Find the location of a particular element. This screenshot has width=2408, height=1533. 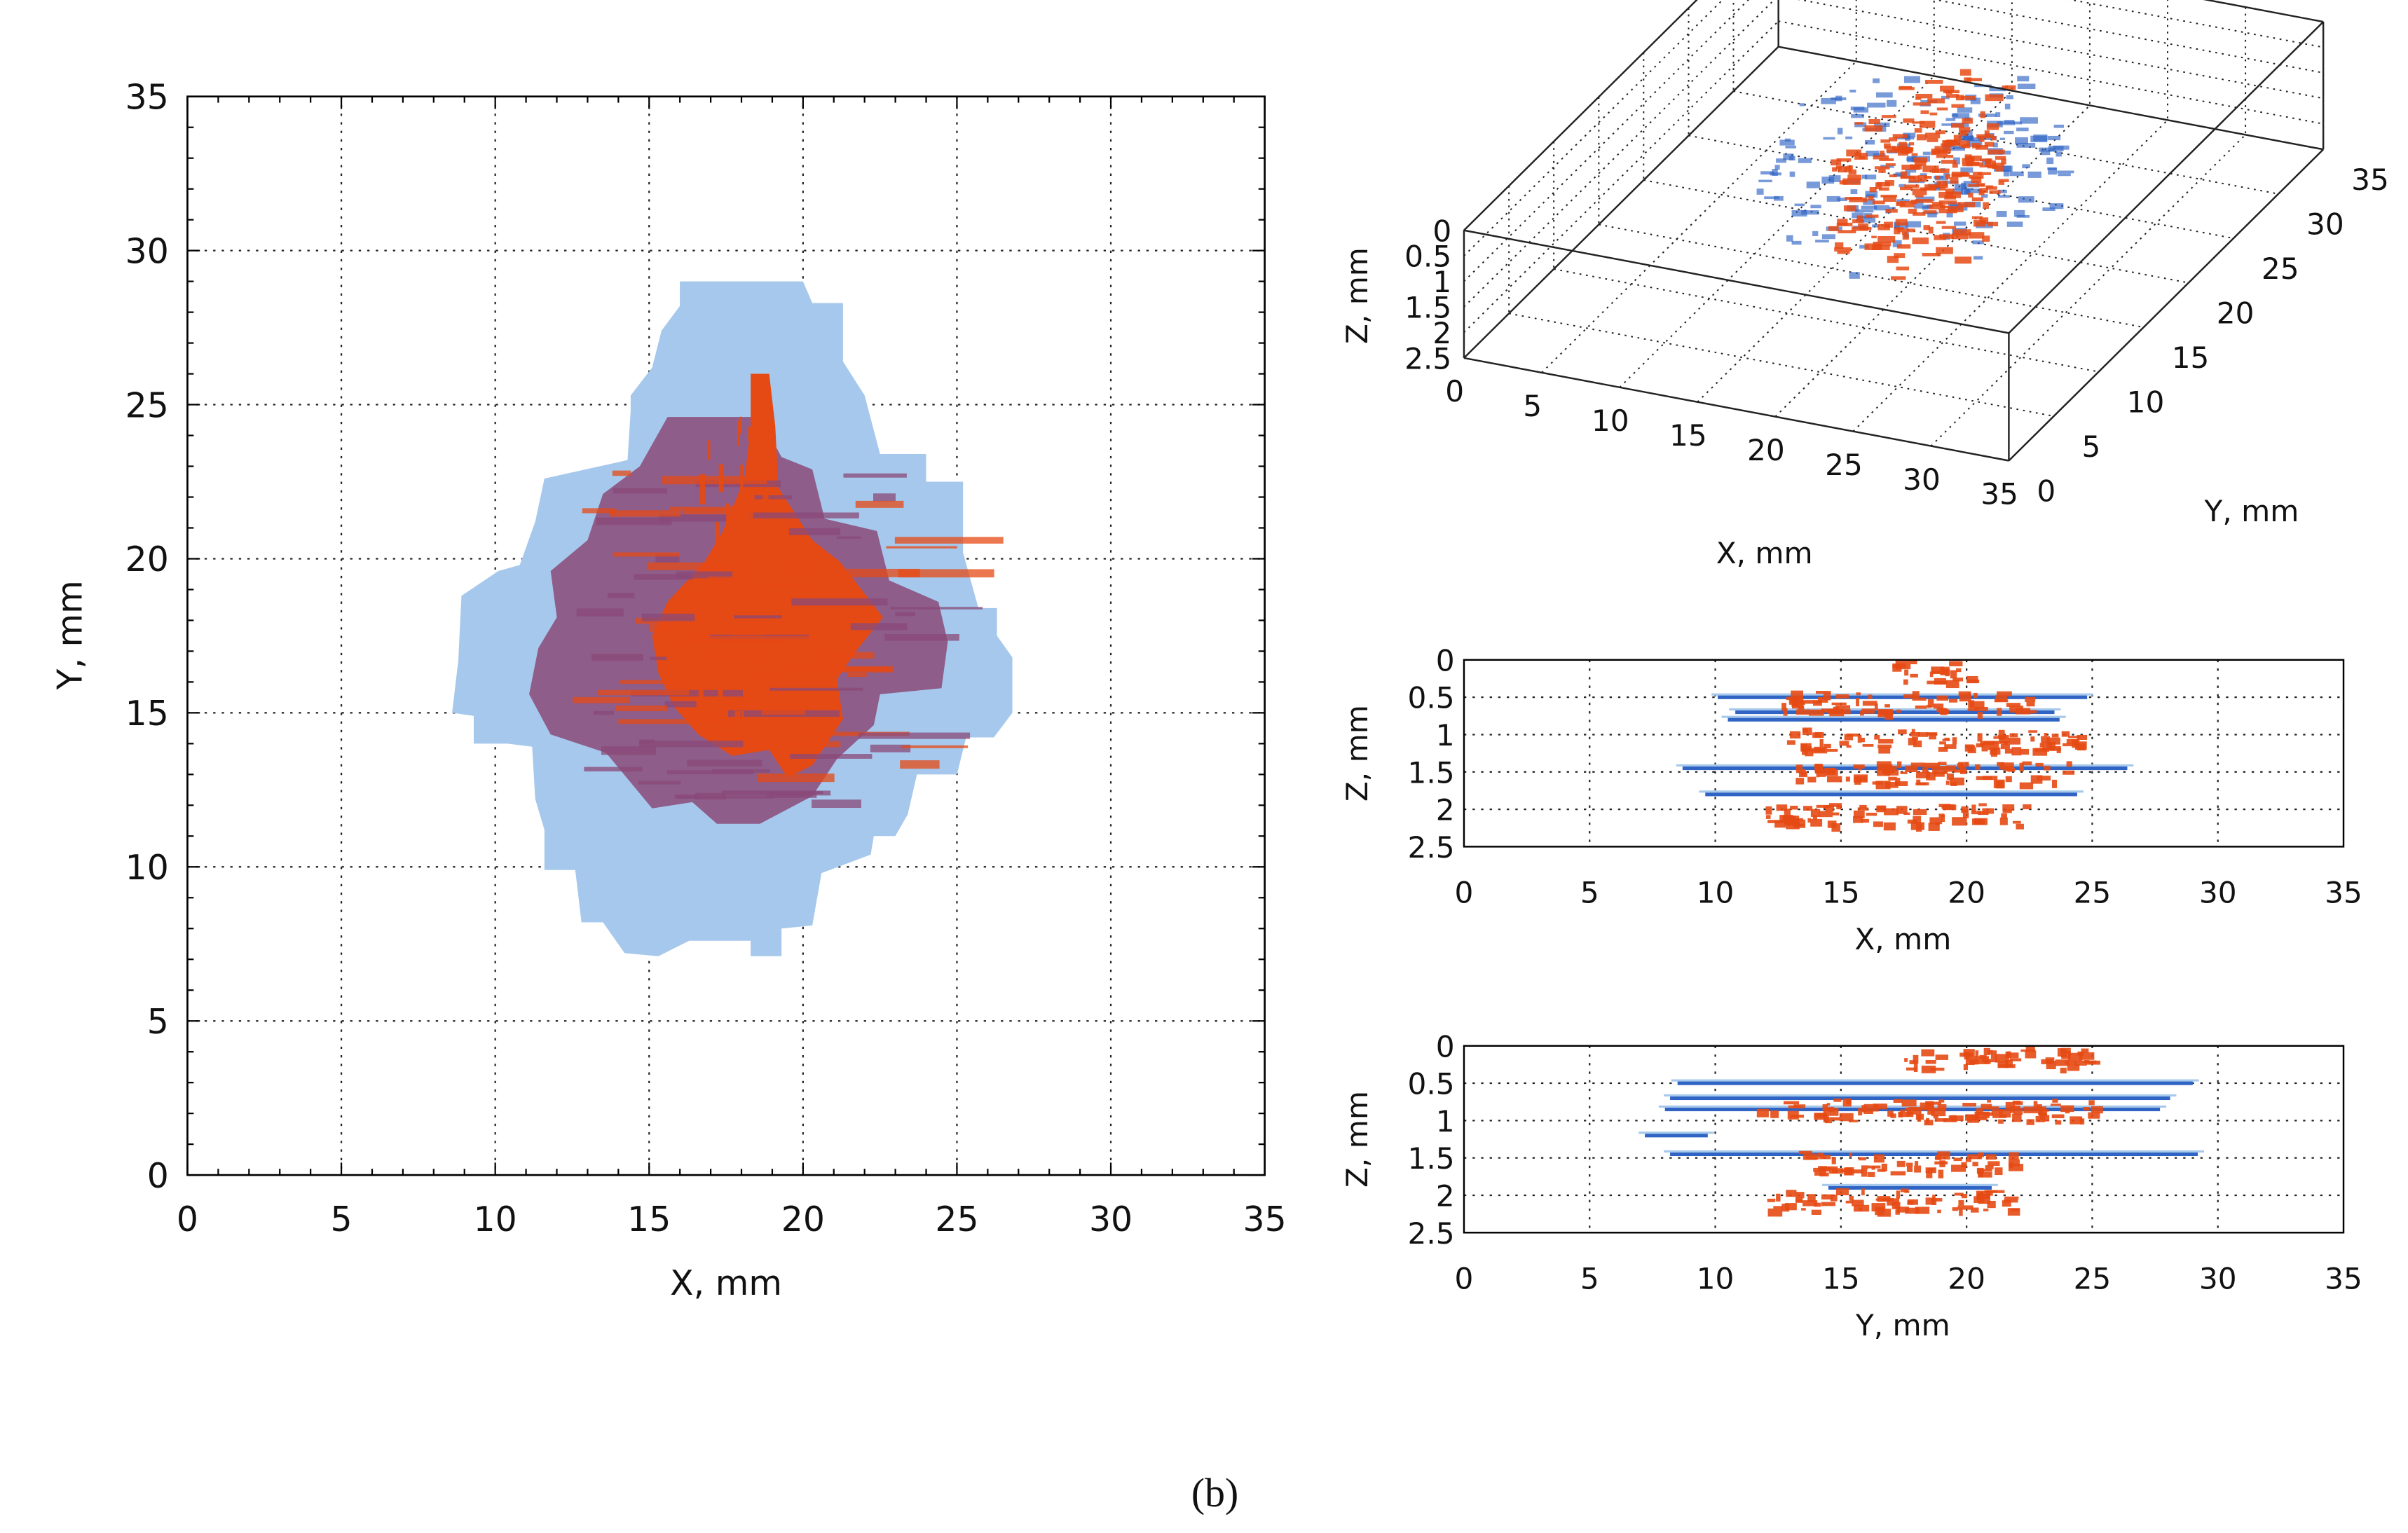

plan-y-tick-label: 0 is located at coordinates (158, 1176).